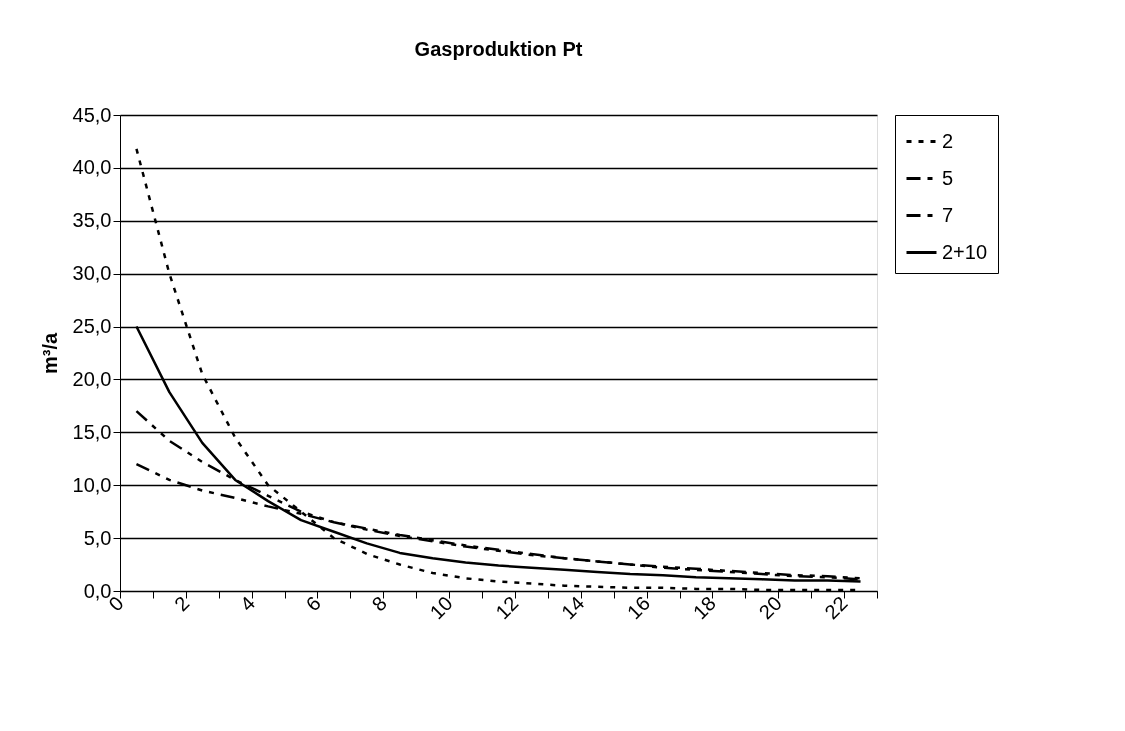 Image resolution: width=1125 pixels, height=731 pixels. What do you see at coordinates (97, 537) in the screenshot?
I see `y-tick-label: 5,0` at bounding box center [97, 537].